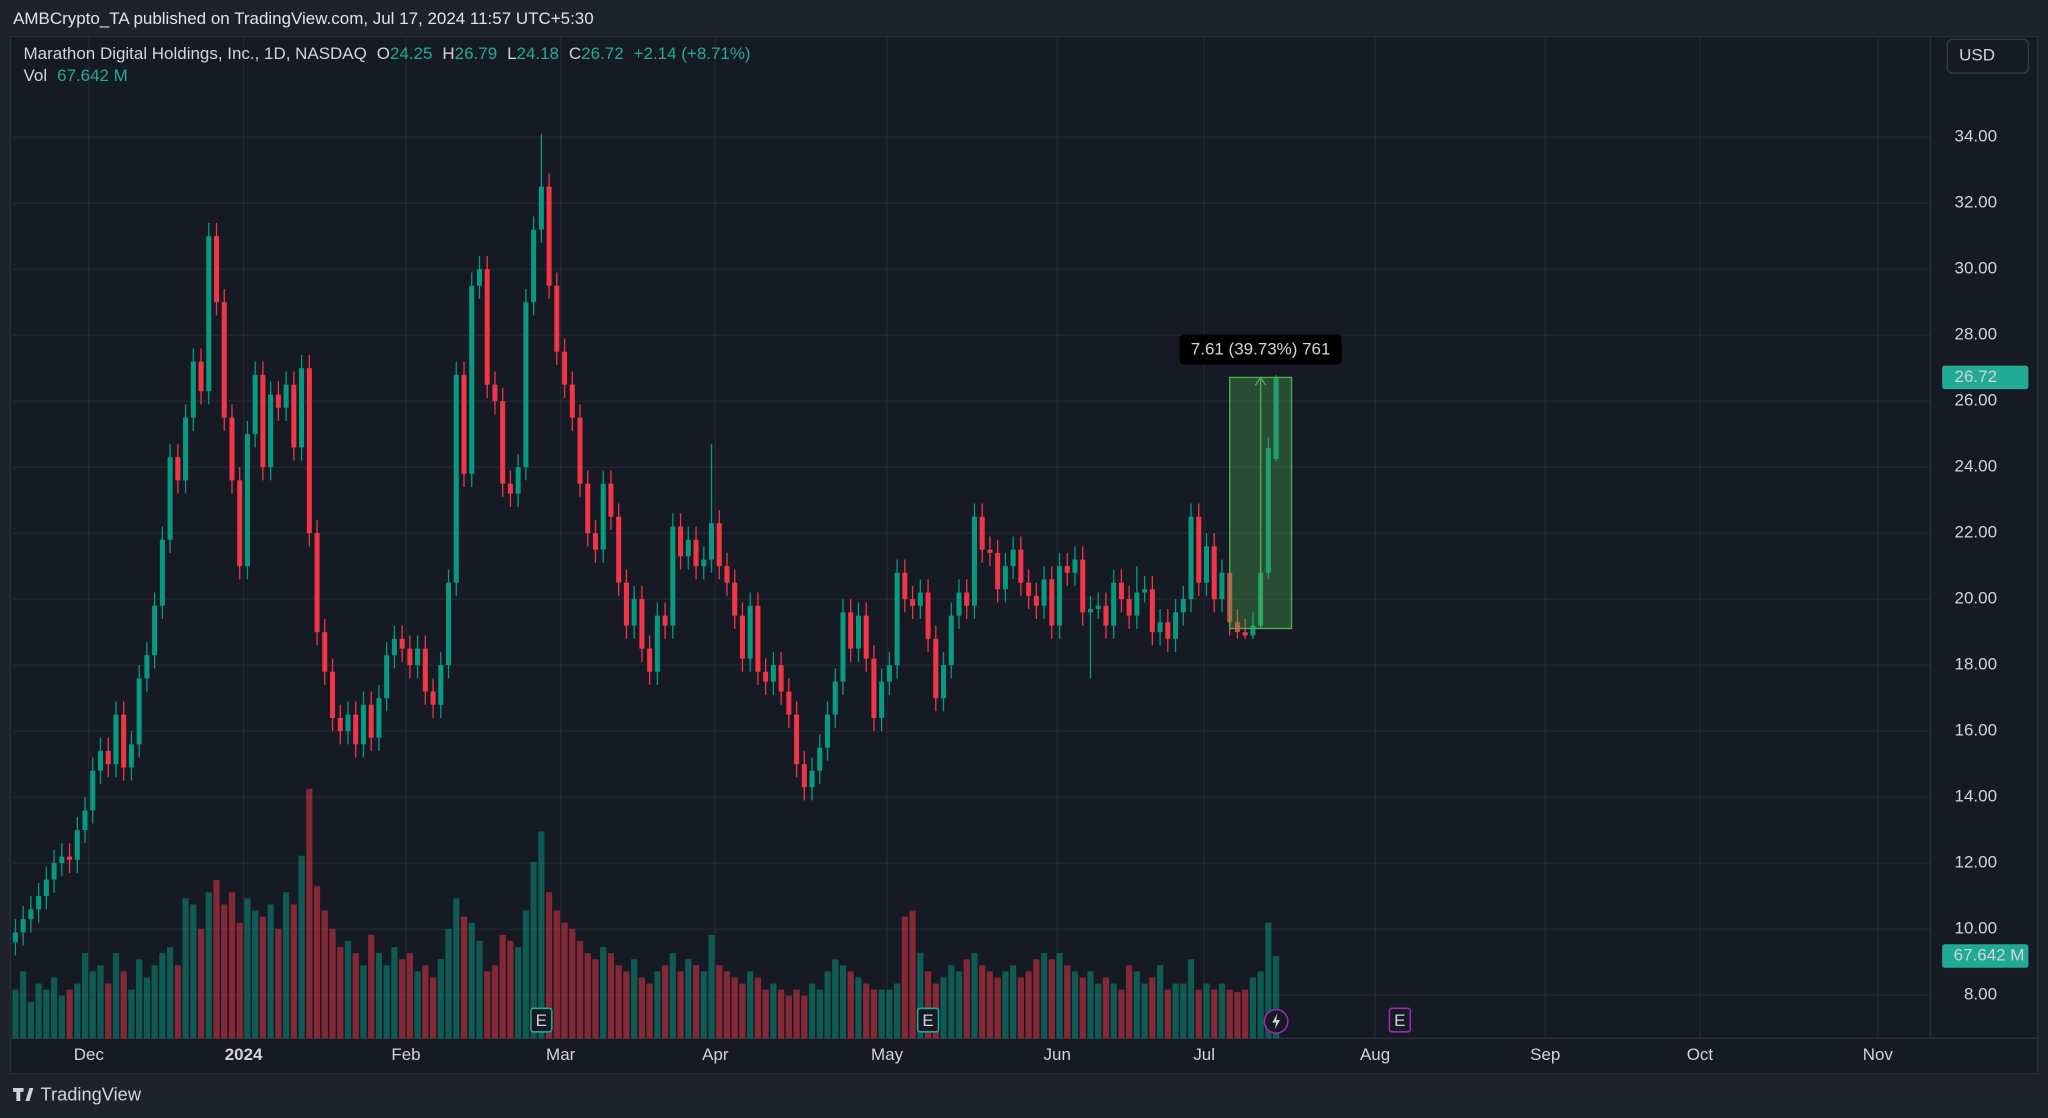 Image resolution: width=2048 pixels, height=1118 pixels. I want to click on last-price-box, so click(1985, 377).